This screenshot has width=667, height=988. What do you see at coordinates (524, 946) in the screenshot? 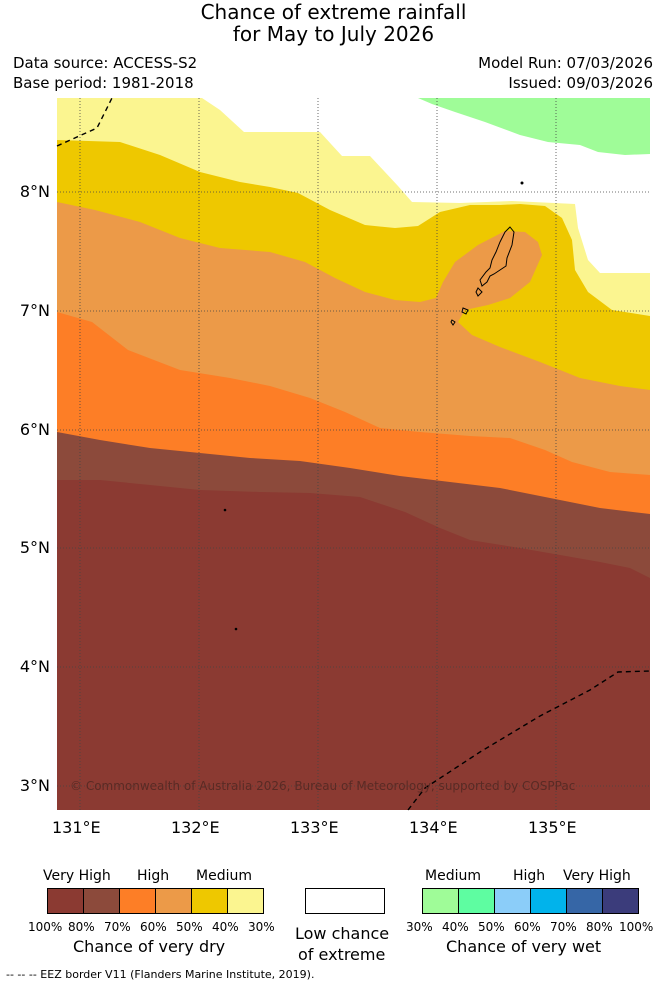
I see `legend-wet-caption: Chance of very wet` at bounding box center [524, 946].